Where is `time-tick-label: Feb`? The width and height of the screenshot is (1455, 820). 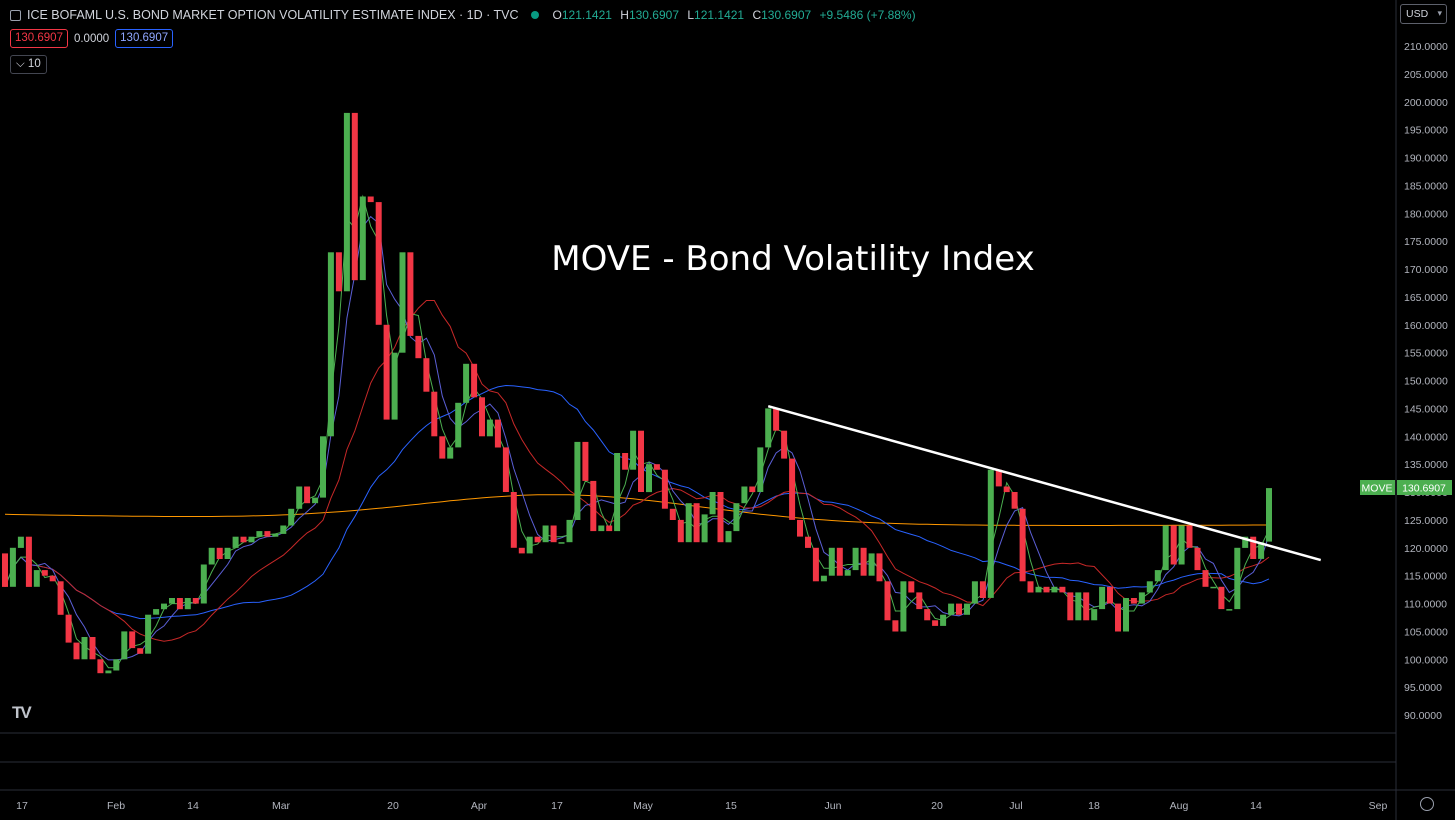 time-tick-label: Feb is located at coordinates (116, 806).